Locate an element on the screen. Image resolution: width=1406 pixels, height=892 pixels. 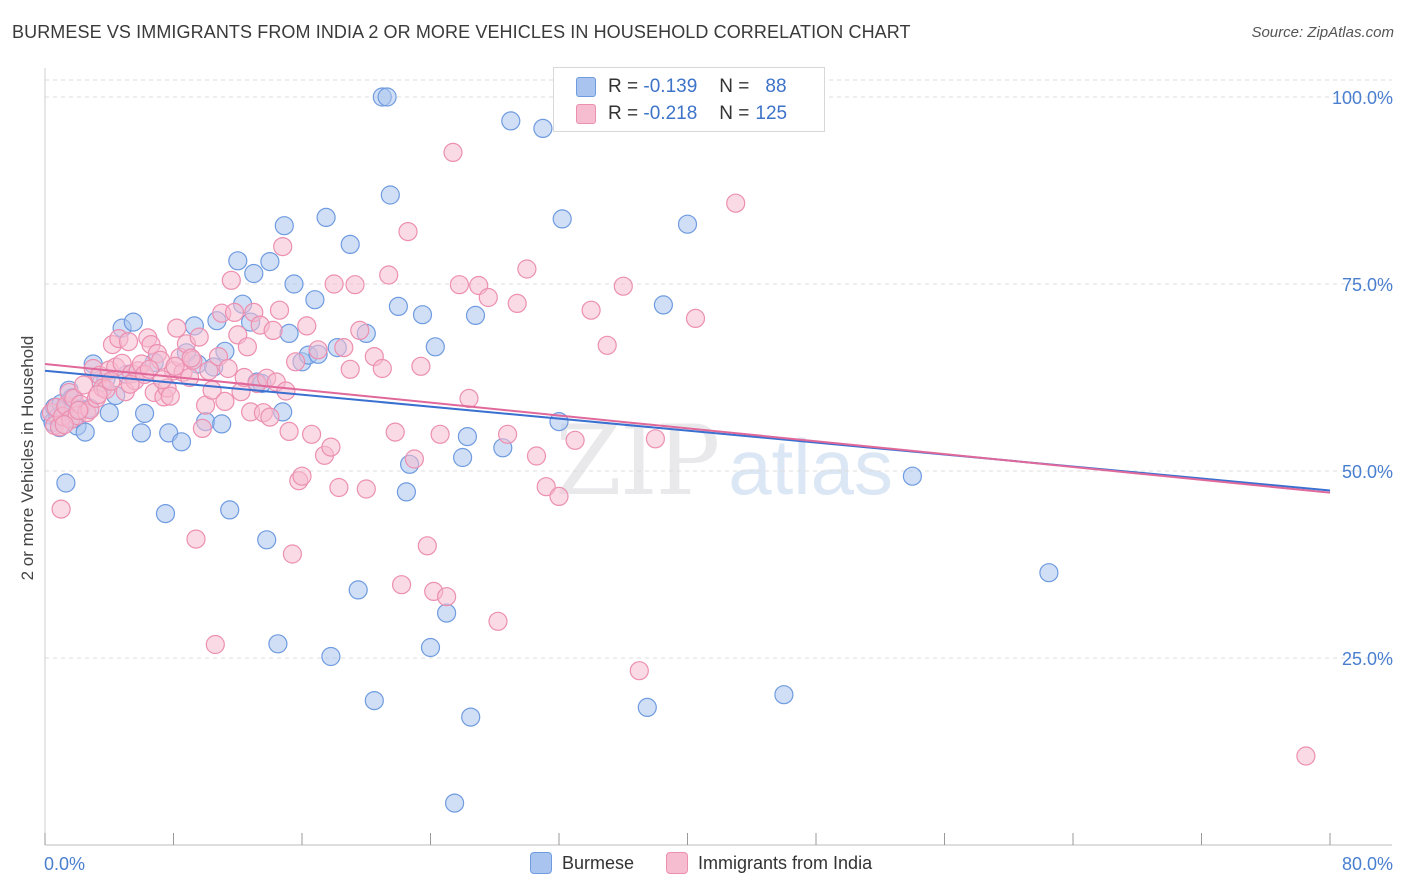
series-legend-india: Immigrants from India is located at coordinates (769, 863).